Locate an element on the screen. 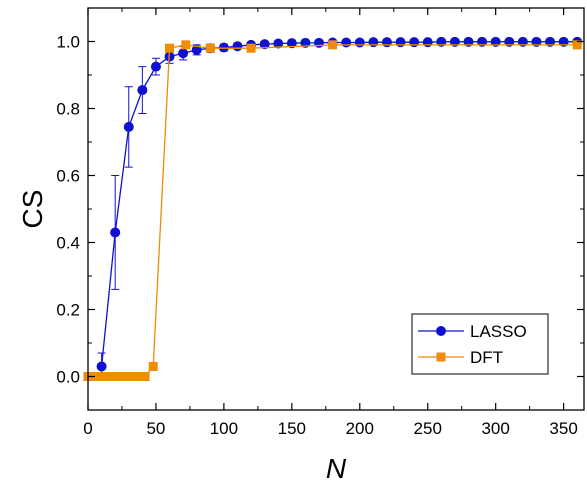 Image resolution: width=587 pixels, height=489 pixels. x-tick-label: 50 is located at coordinates (155, 428).